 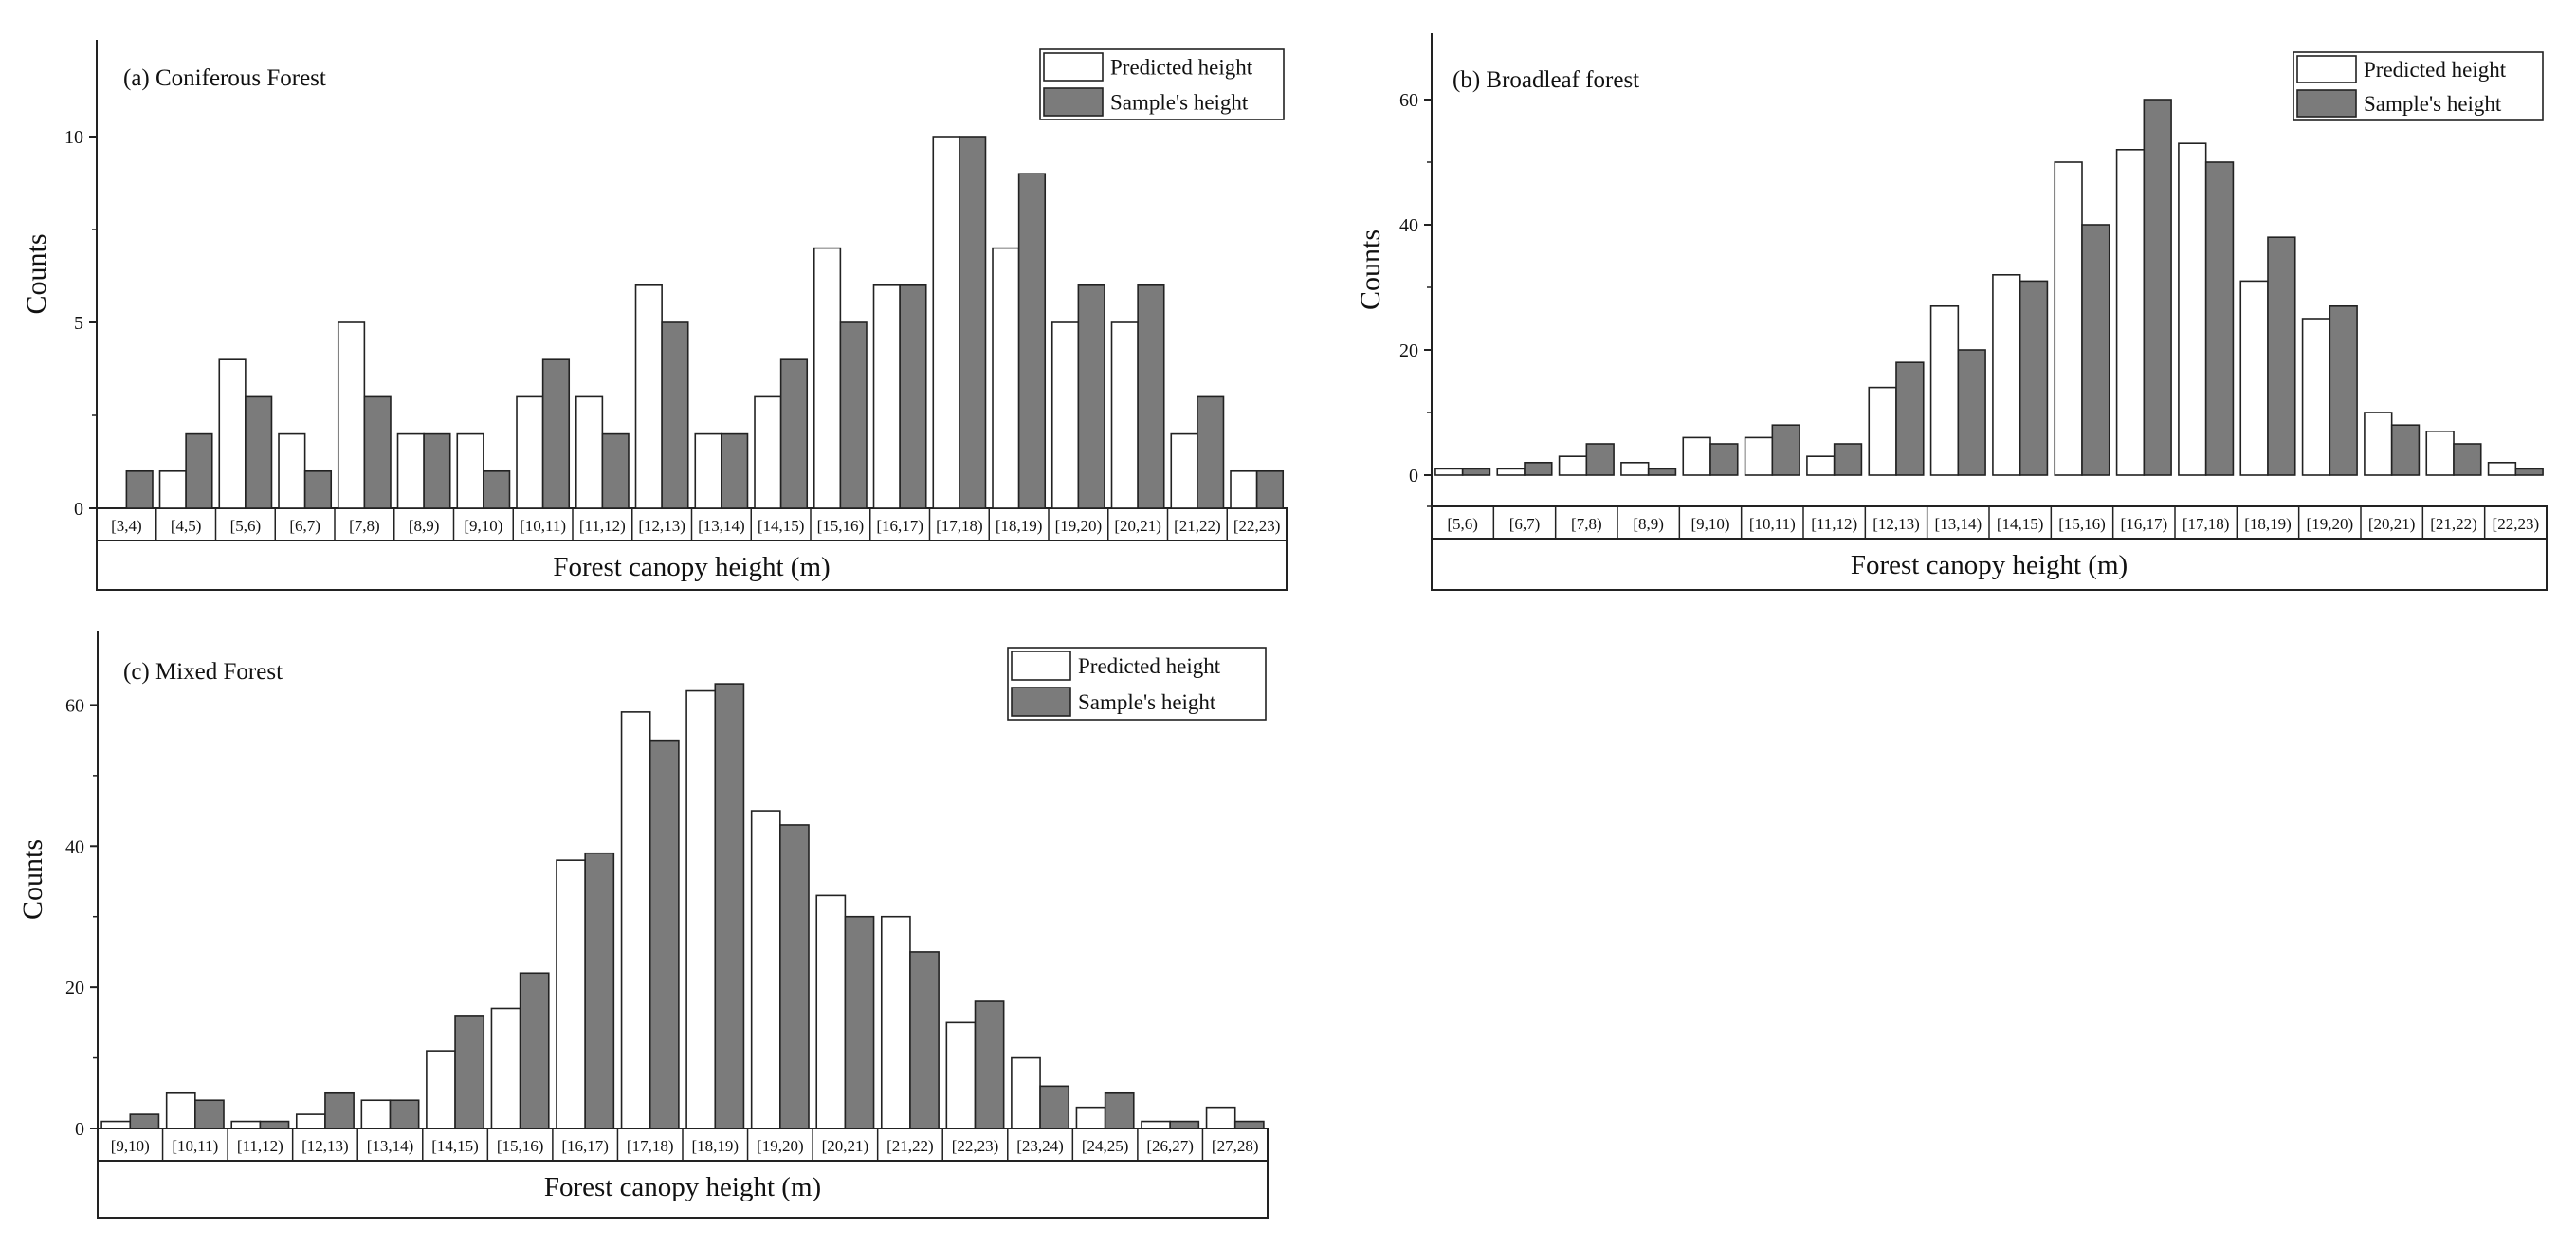 What do you see at coordinates (1545, 80) in the screenshot?
I see `chart-title: (b) Broadleaf forest` at bounding box center [1545, 80].